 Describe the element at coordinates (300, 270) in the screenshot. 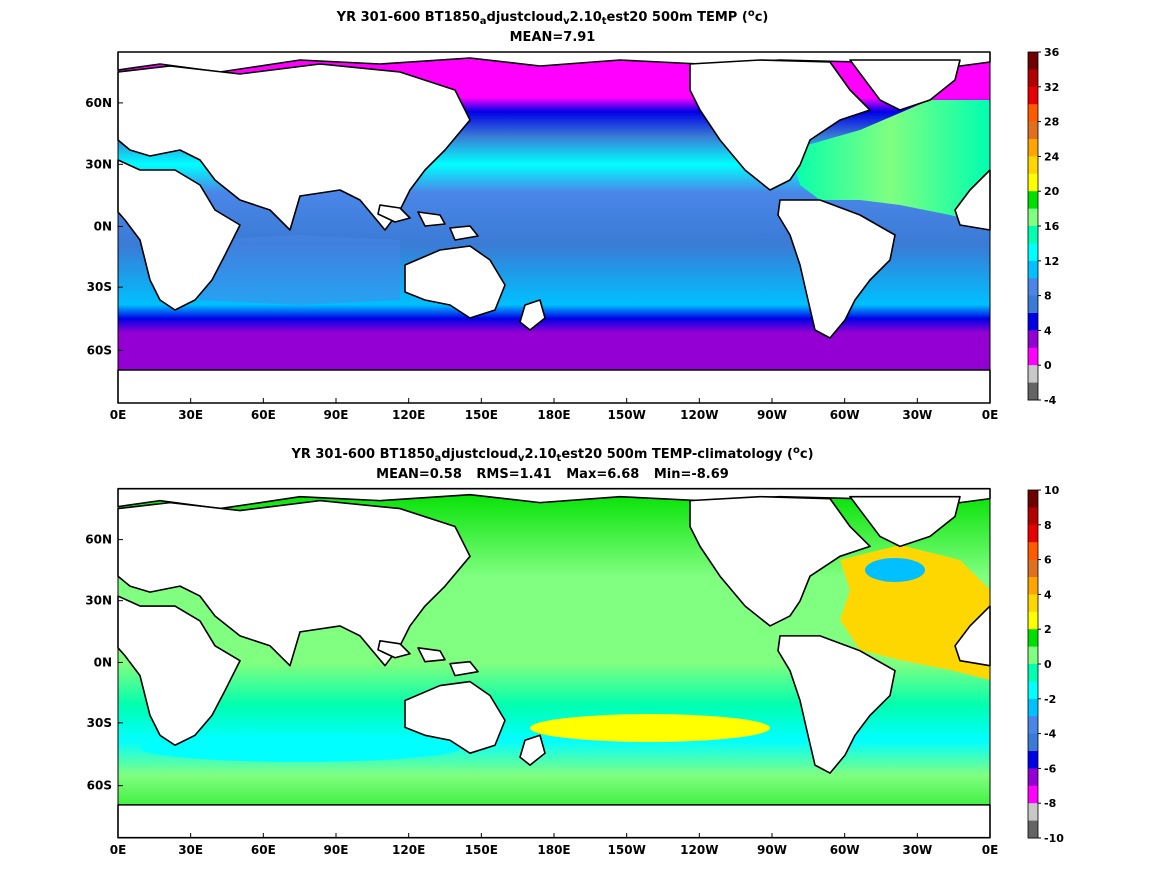

I see `panel1-indian-ocean` at that location.